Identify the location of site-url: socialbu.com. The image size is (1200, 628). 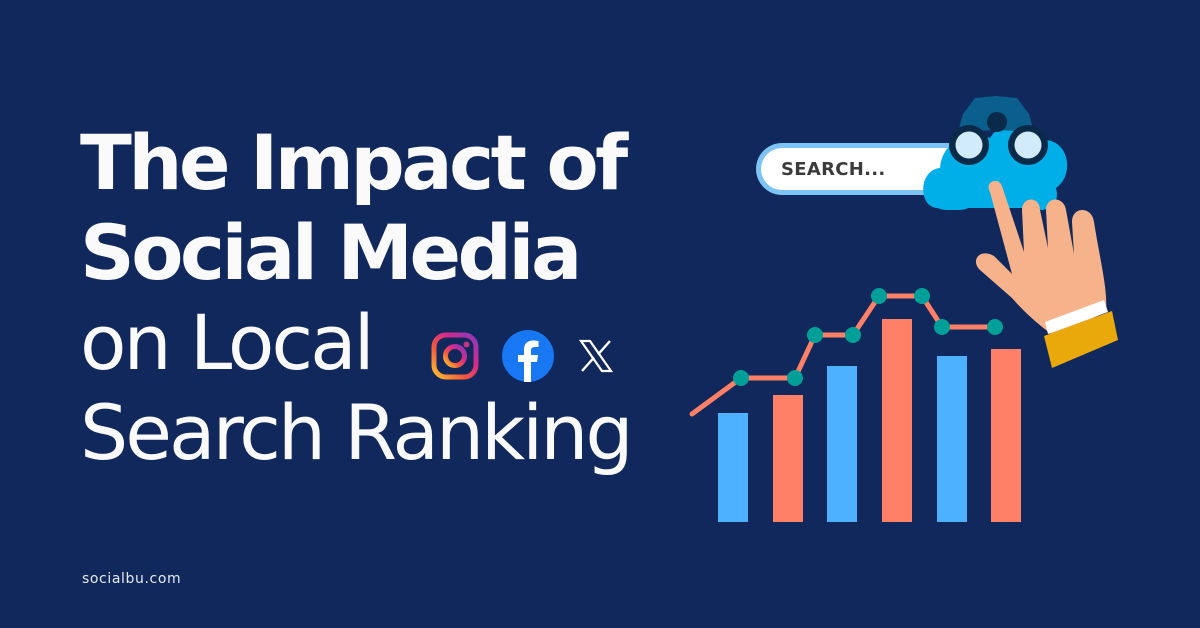
(132, 579).